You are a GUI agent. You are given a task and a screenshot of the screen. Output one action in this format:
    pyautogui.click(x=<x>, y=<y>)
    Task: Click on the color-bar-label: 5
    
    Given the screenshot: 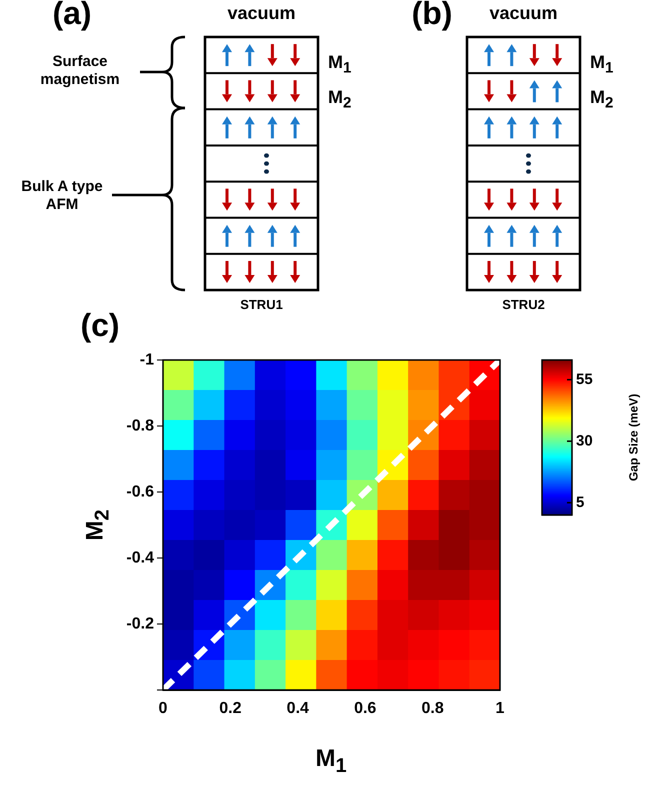 What is the action you would take?
    pyautogui.click(x=580, y=502)
    